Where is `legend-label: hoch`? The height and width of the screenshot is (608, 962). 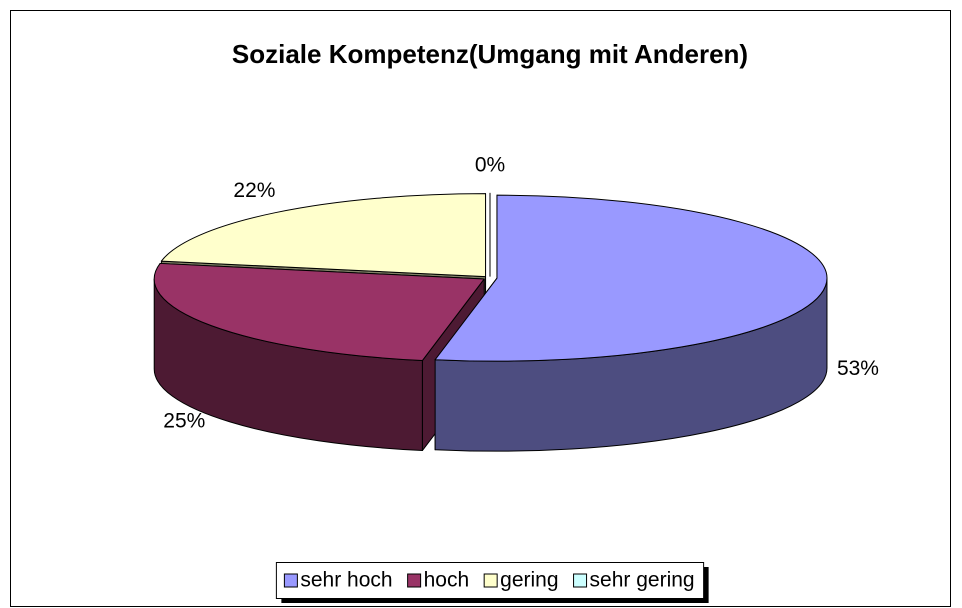
legend-label: hoch is located at coordinates (447, 580).